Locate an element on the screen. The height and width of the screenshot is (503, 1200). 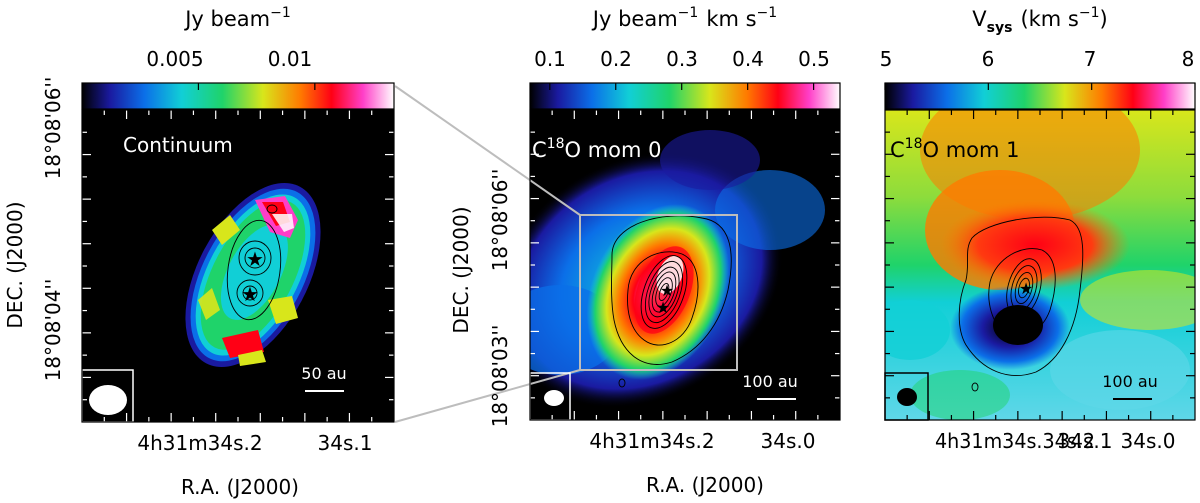
zoom-box is located at coordinates (658, 292).